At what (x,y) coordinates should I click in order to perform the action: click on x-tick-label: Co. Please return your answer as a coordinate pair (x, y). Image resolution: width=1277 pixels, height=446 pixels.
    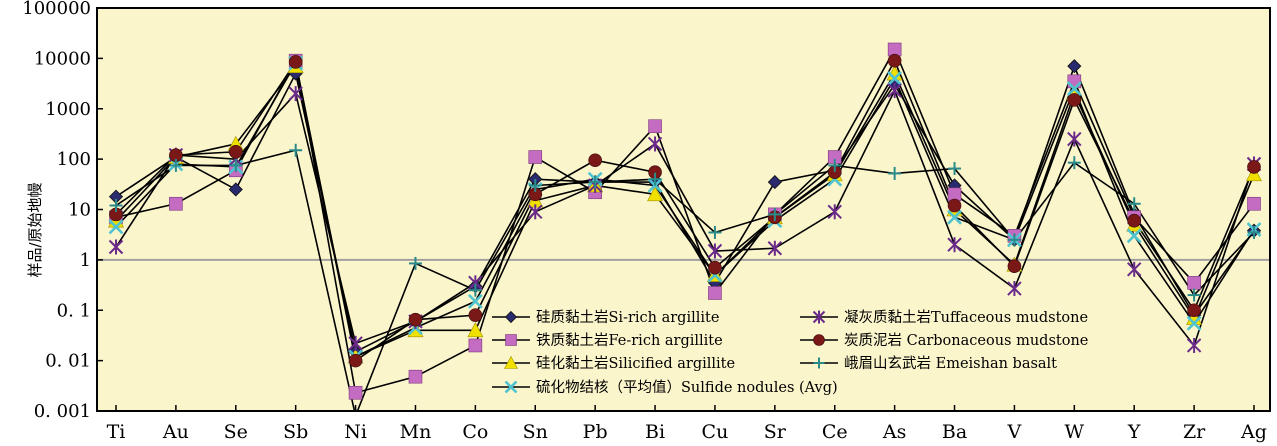
    Looking at the image, I should click on (475, 432).